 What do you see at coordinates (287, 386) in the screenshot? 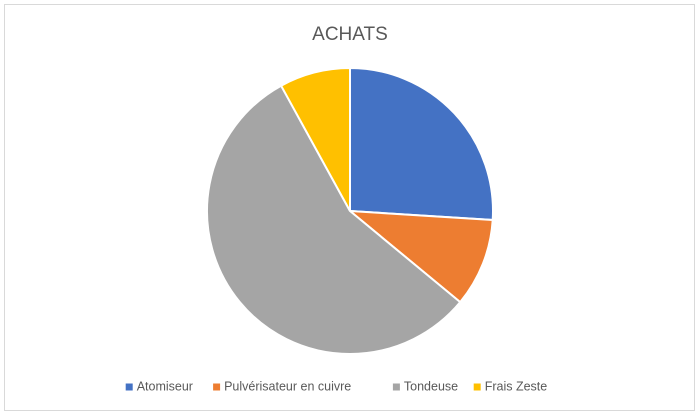
I see `legend-label: Pulvérisateur en cuivre` at bounding box center [287, 386].